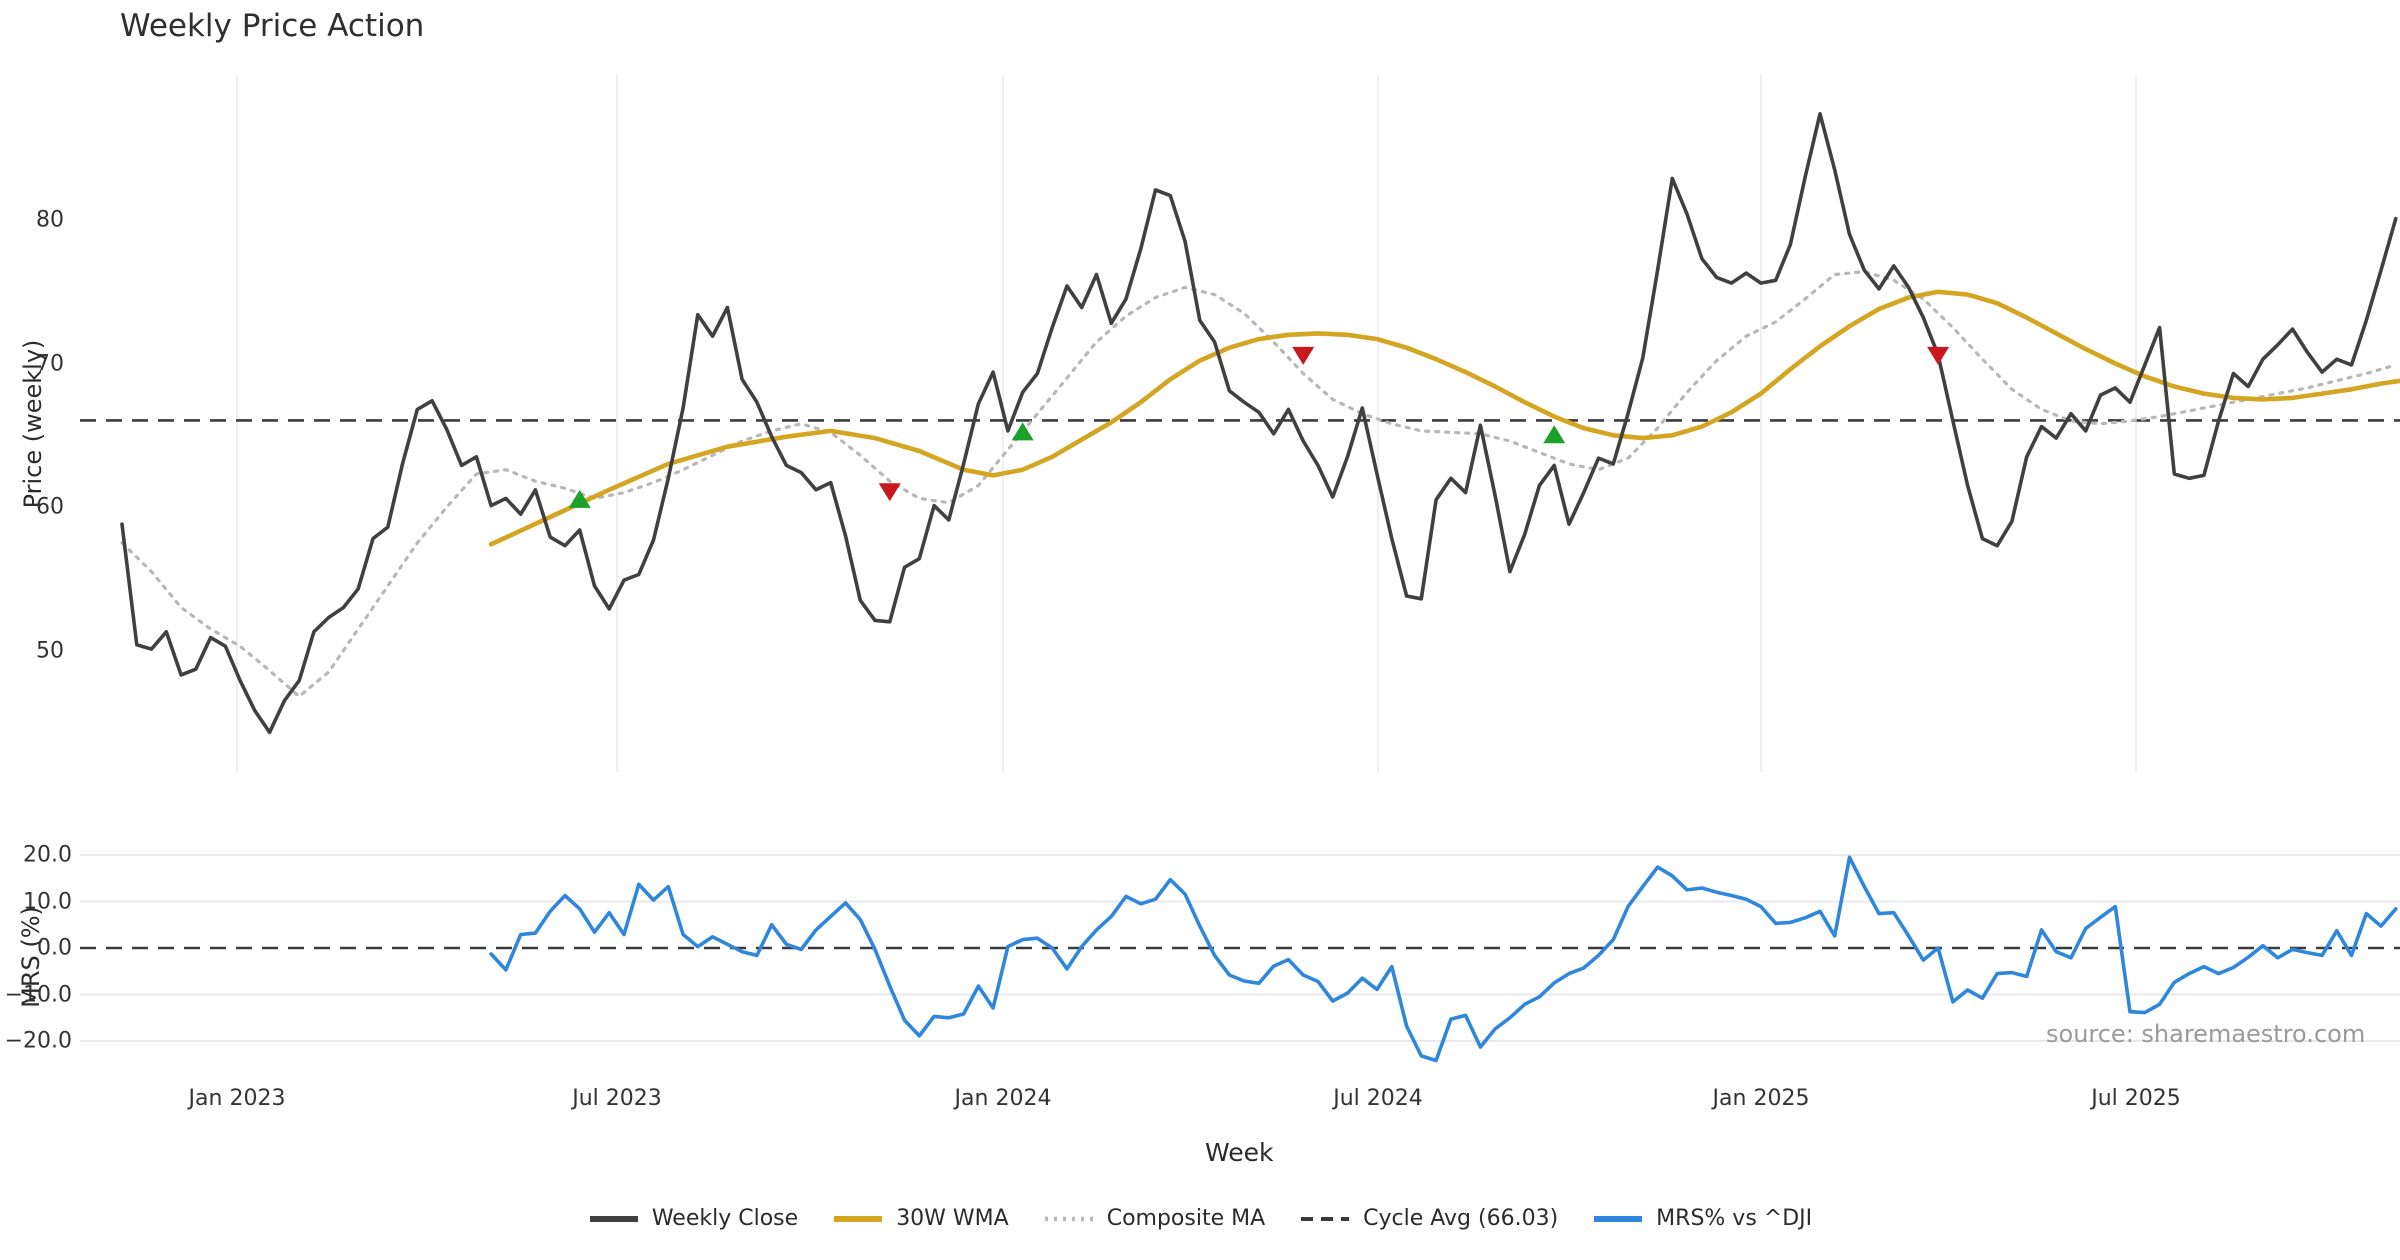  What do you see at coordinates (50, 220) in the screenshot?
I see `price-ytick-label: 80` at bounding box center [50, 220].